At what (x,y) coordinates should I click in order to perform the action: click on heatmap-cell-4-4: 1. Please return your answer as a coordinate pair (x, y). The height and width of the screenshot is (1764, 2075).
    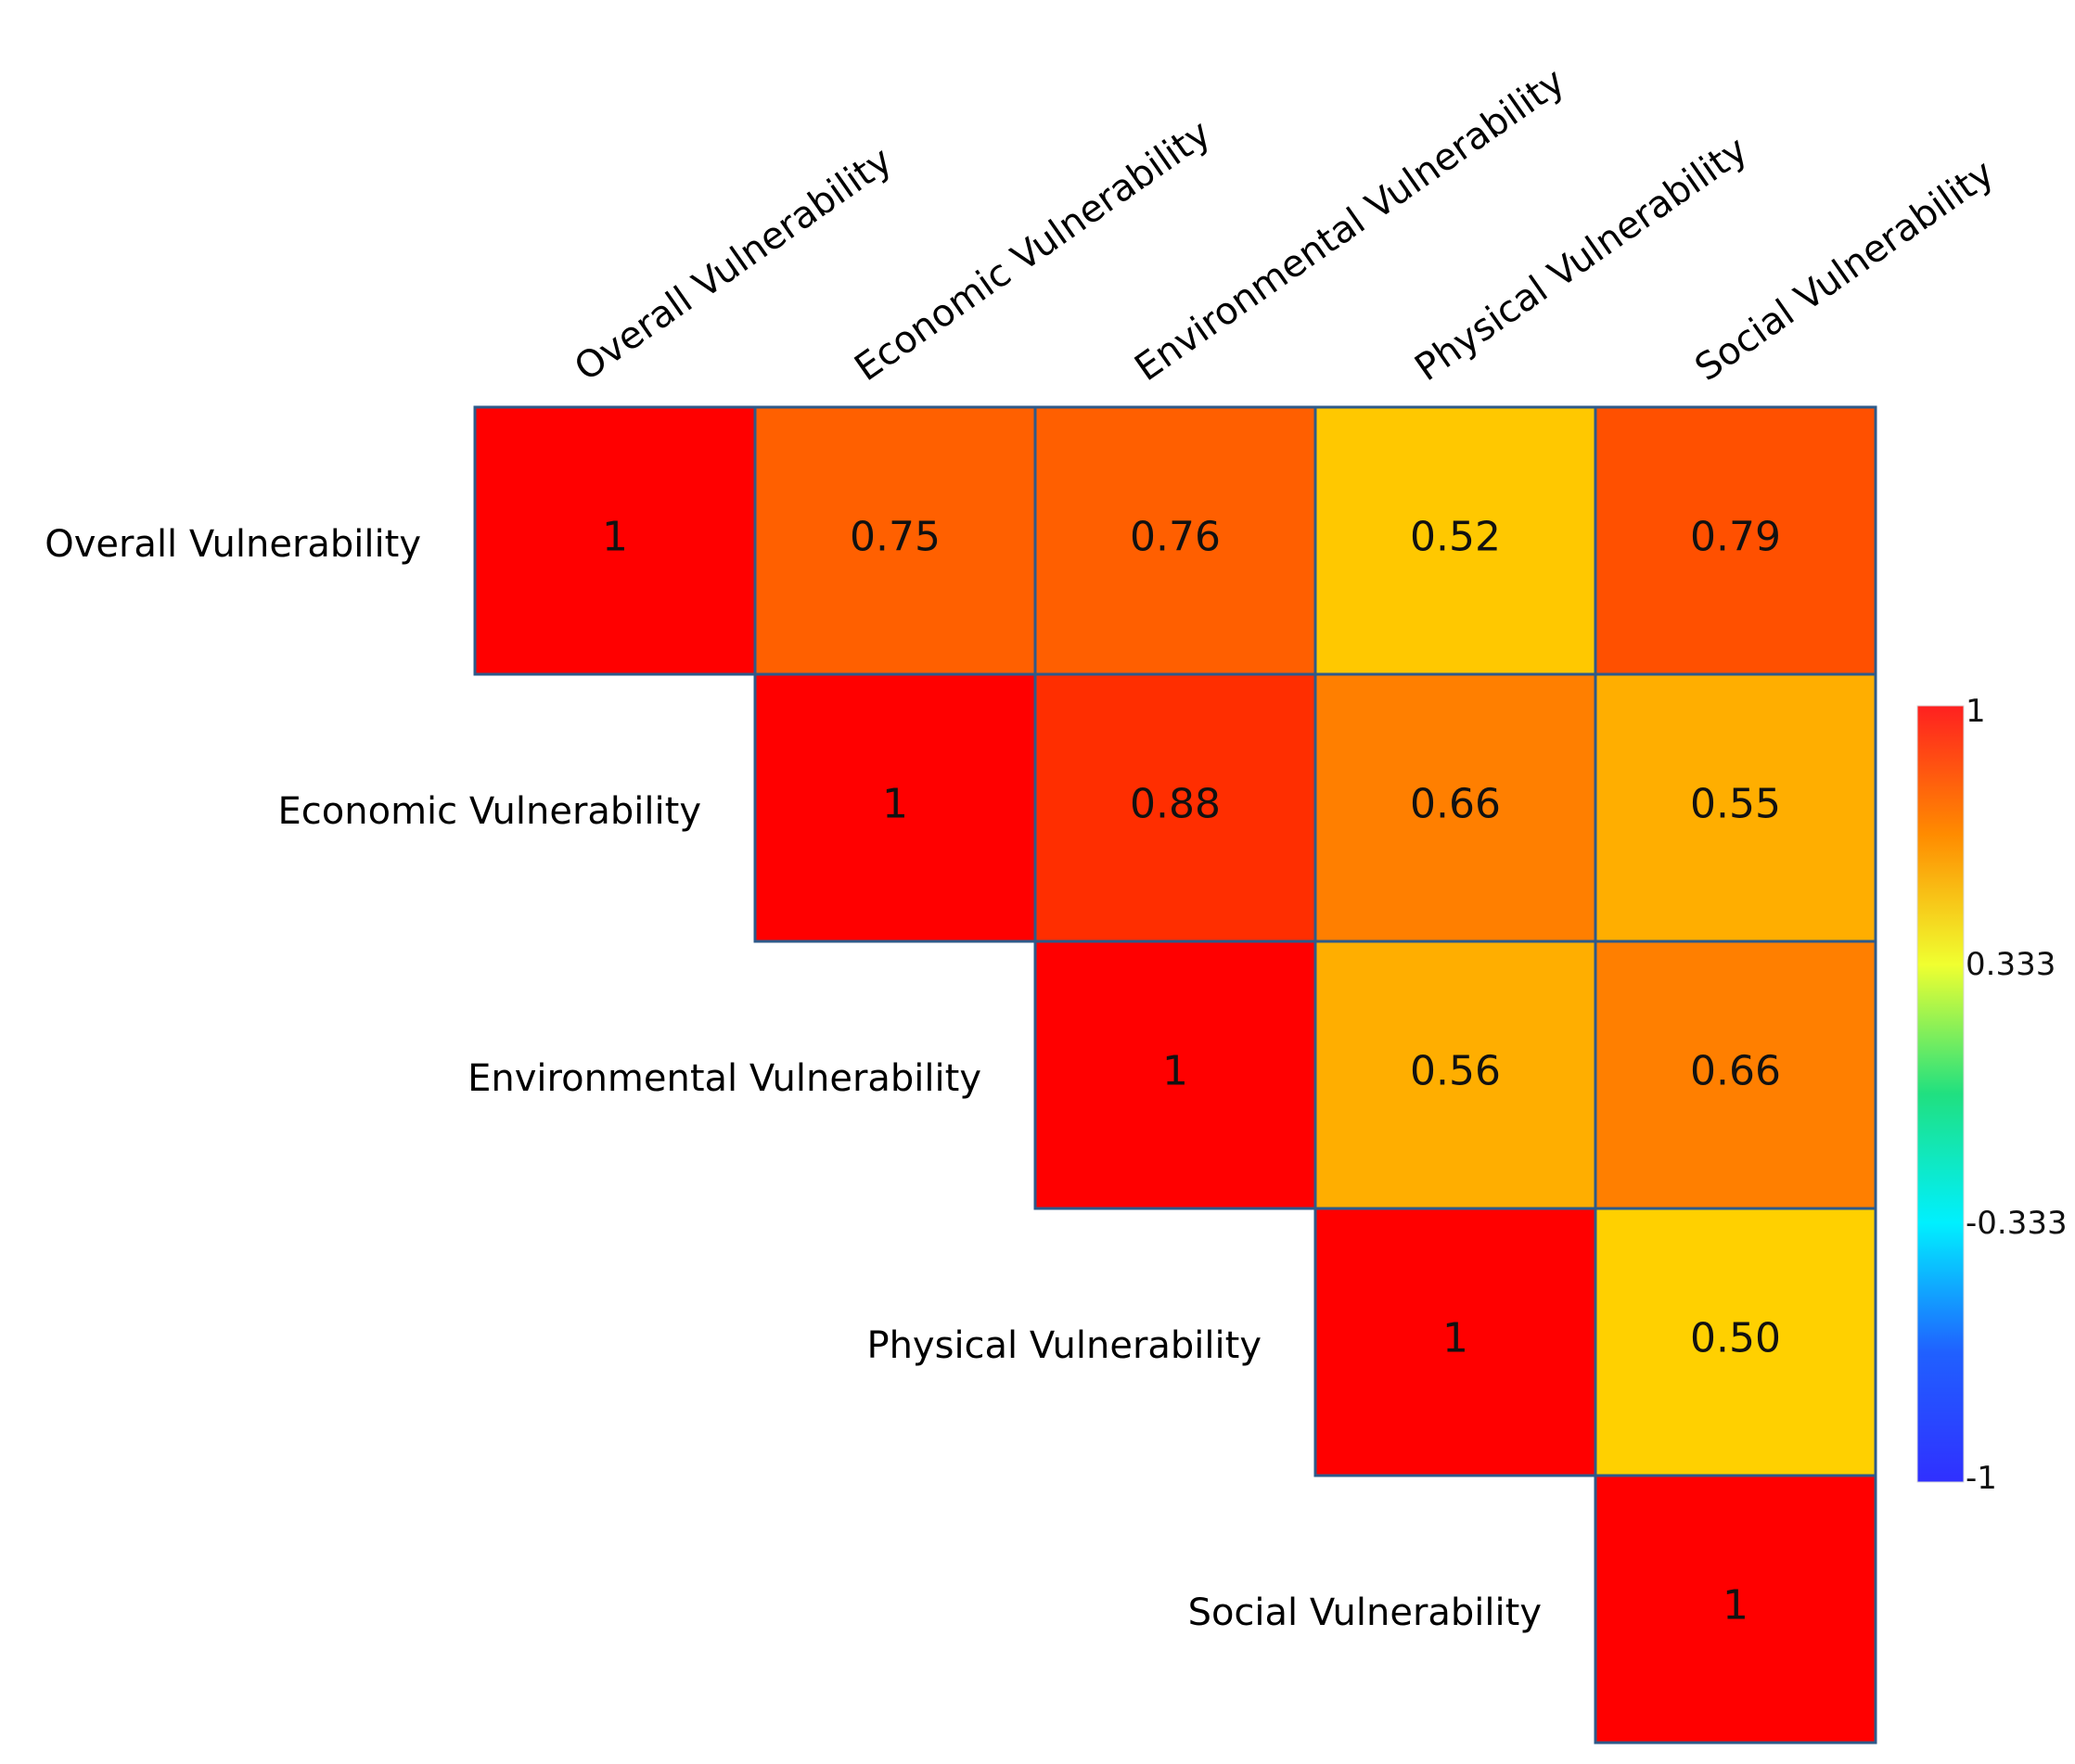
    Looking at the image, I should click on (1736, 1609).